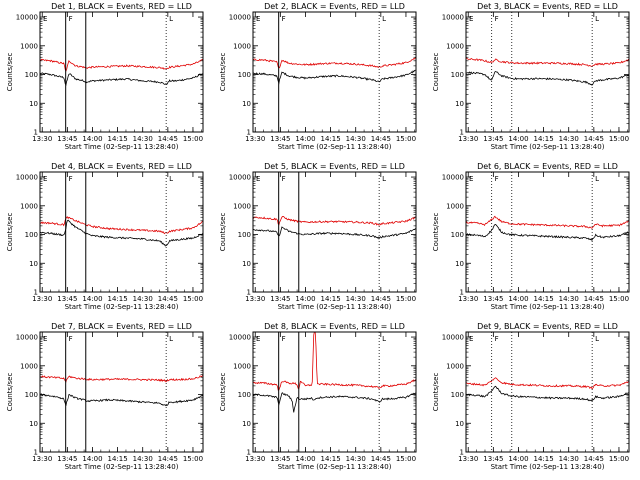 The height and width of the screenshot is (480, 640). I want to click on chart-title: Det 3, BLACK = Events, RED = LLD, so click(547, 6).